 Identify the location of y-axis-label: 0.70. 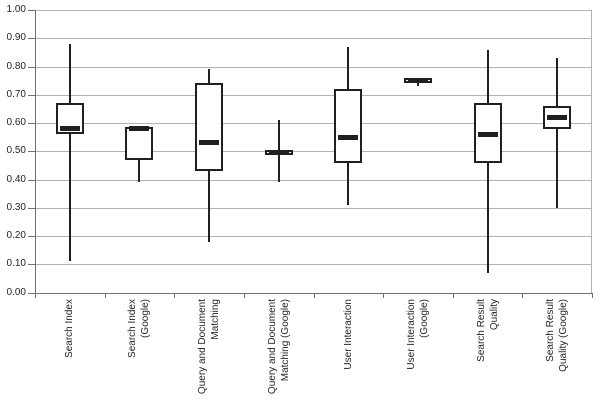
(16, 94).